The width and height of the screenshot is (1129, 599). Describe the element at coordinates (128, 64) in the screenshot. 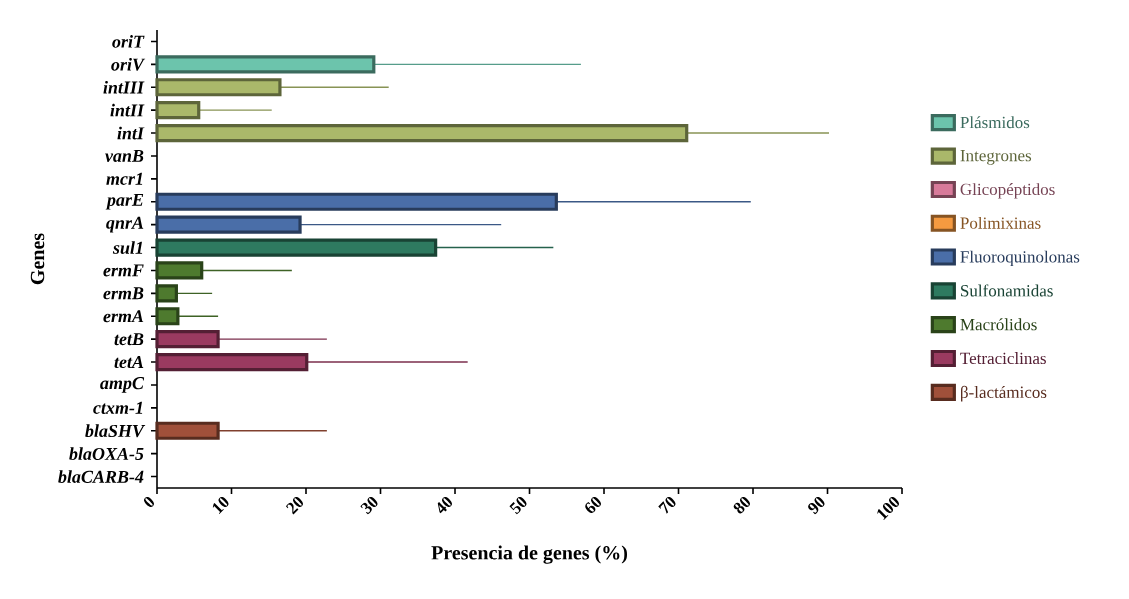

I see `y-tick-label: oriV` at that location.